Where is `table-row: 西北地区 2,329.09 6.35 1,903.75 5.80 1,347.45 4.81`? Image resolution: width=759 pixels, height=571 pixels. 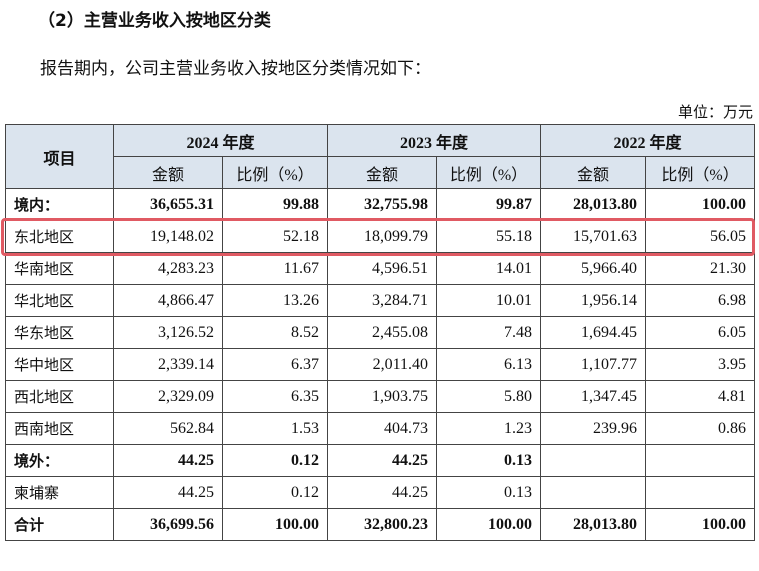
table-row: 西北地区 2,329.09 6.35 1,903.75 5.80 1,347.45 4.81 is located at coordinates (380, 396).